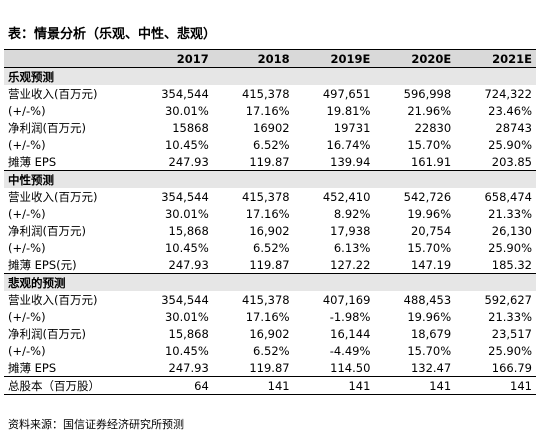 This screenshot has height=440, width=551. What do you see at coordinates (172, 385) in the screenshot?
I see `cell-value: 64` at bounding box center [172, 385].